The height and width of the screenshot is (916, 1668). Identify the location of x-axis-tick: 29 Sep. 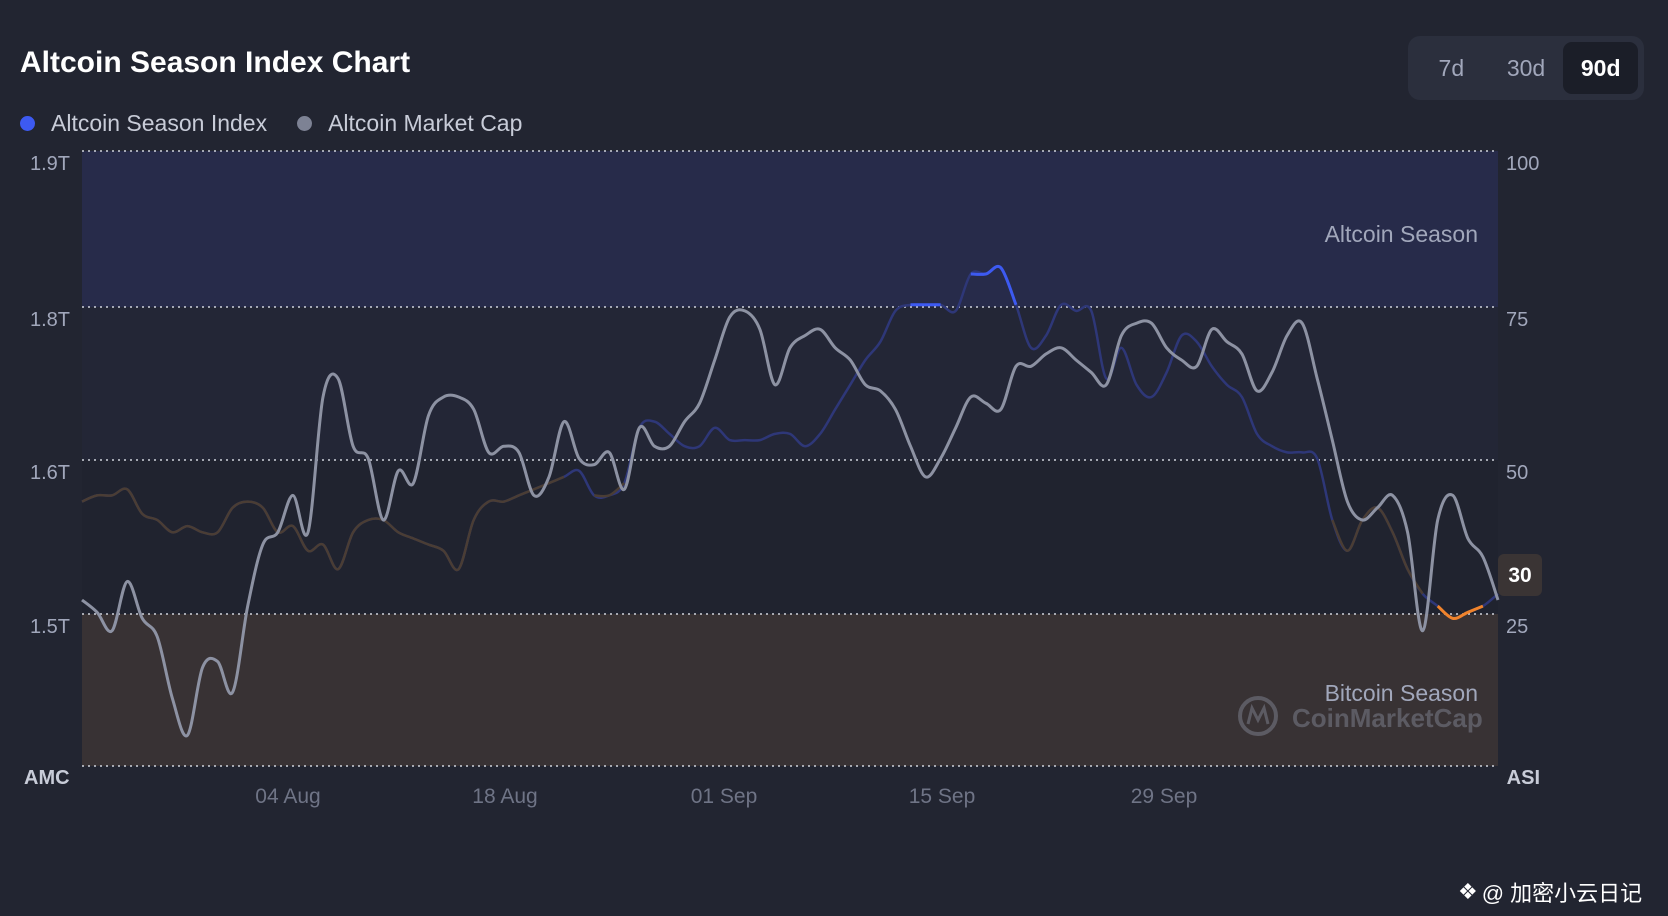
(1164, 796).